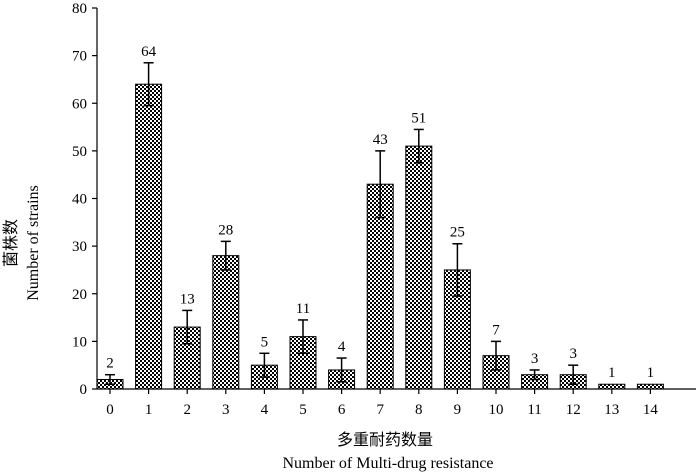  I want to click on y-tick-label: 30, so click(79, 247).